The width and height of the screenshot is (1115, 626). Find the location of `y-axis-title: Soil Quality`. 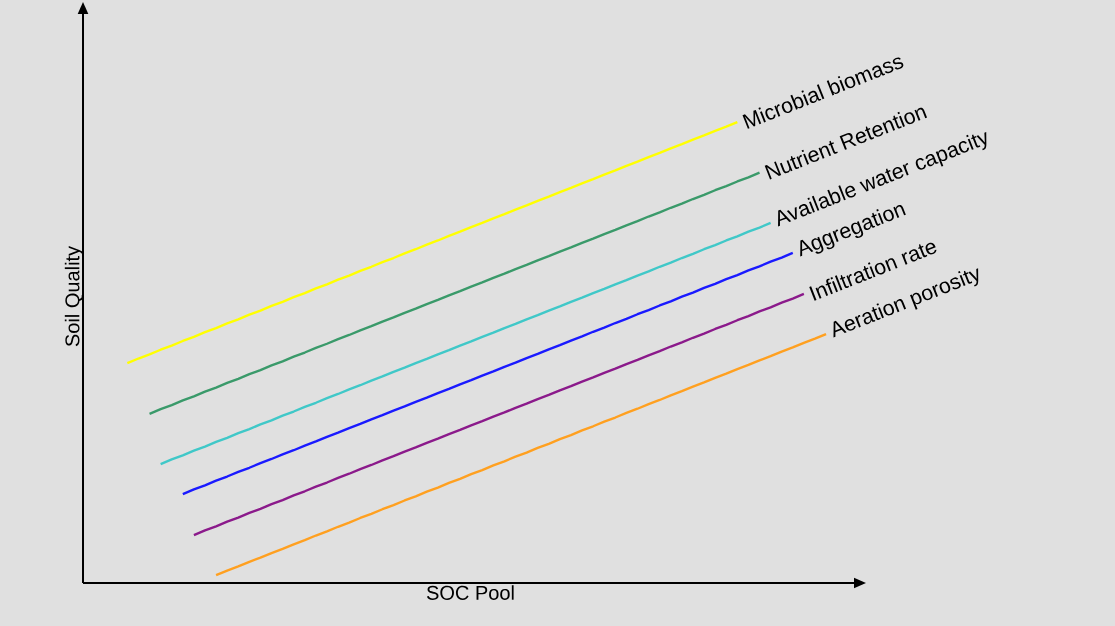

y-axis-title: Soil Quality is located at coordinates (74, 296).